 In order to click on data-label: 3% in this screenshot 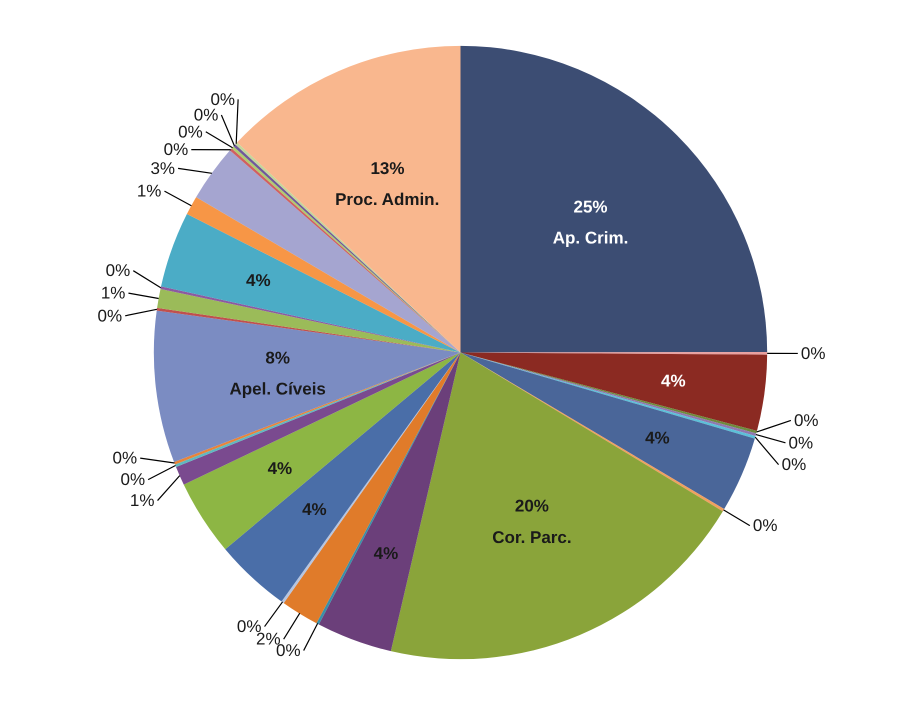, I will do `click(163, 168)`.